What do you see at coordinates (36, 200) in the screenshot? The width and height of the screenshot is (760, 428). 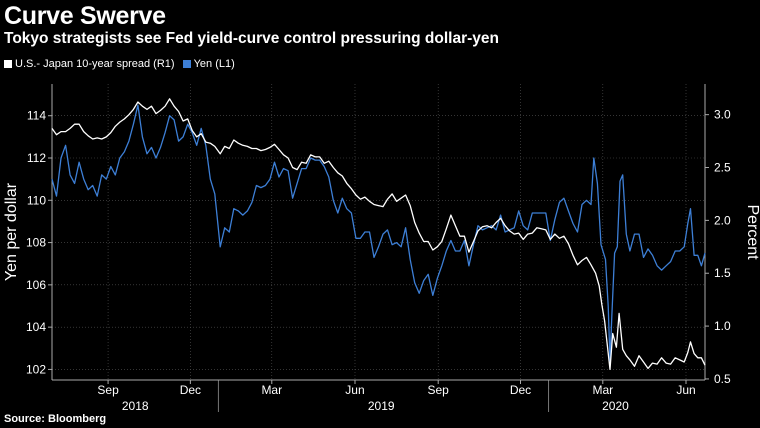 I see `y-left-tick-label: 110` at bounding box center [36, 200].